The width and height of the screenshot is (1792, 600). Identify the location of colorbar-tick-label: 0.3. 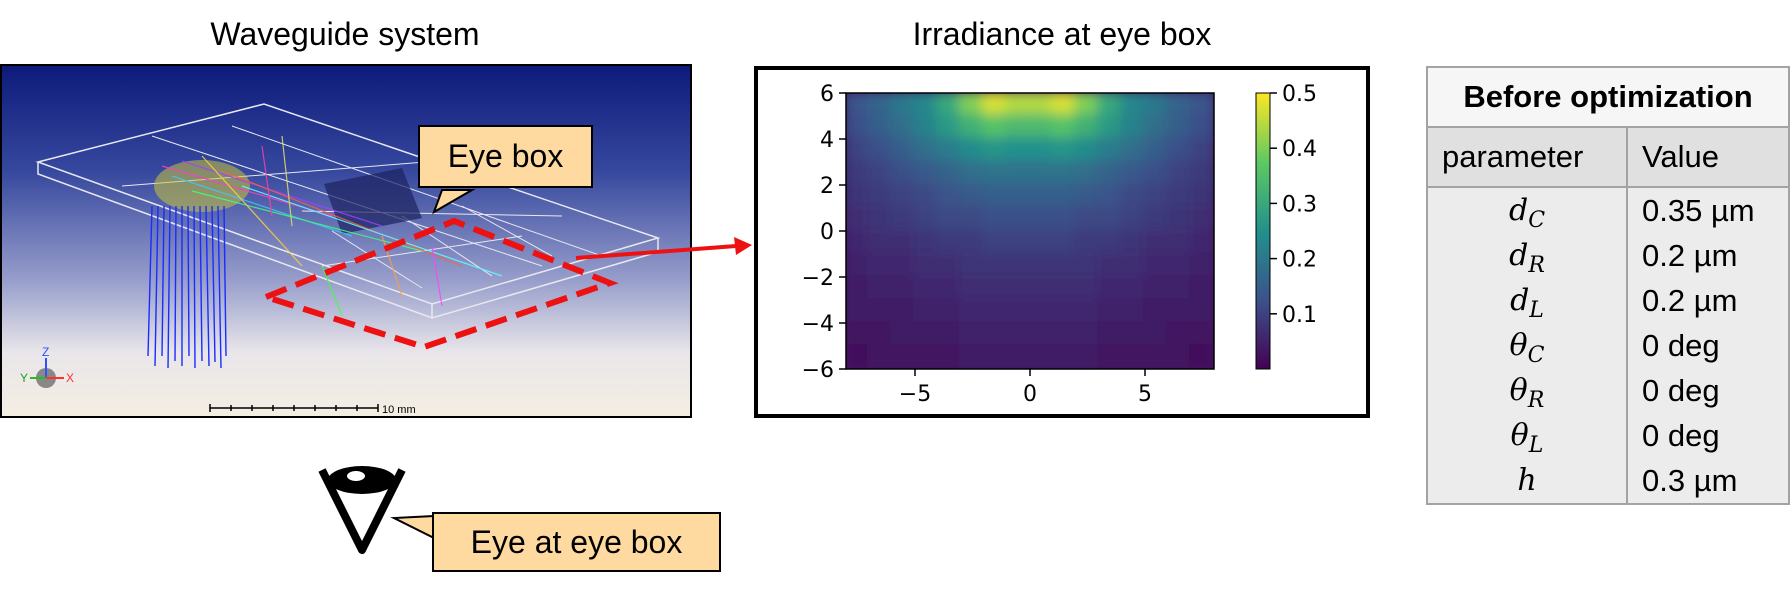
(1299, 204).